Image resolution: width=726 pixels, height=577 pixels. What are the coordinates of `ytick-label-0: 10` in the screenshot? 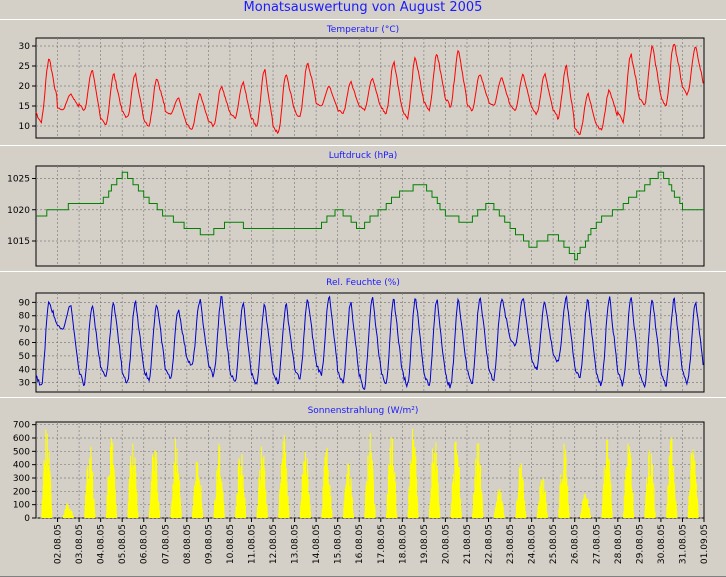 It's located at (25, 127).